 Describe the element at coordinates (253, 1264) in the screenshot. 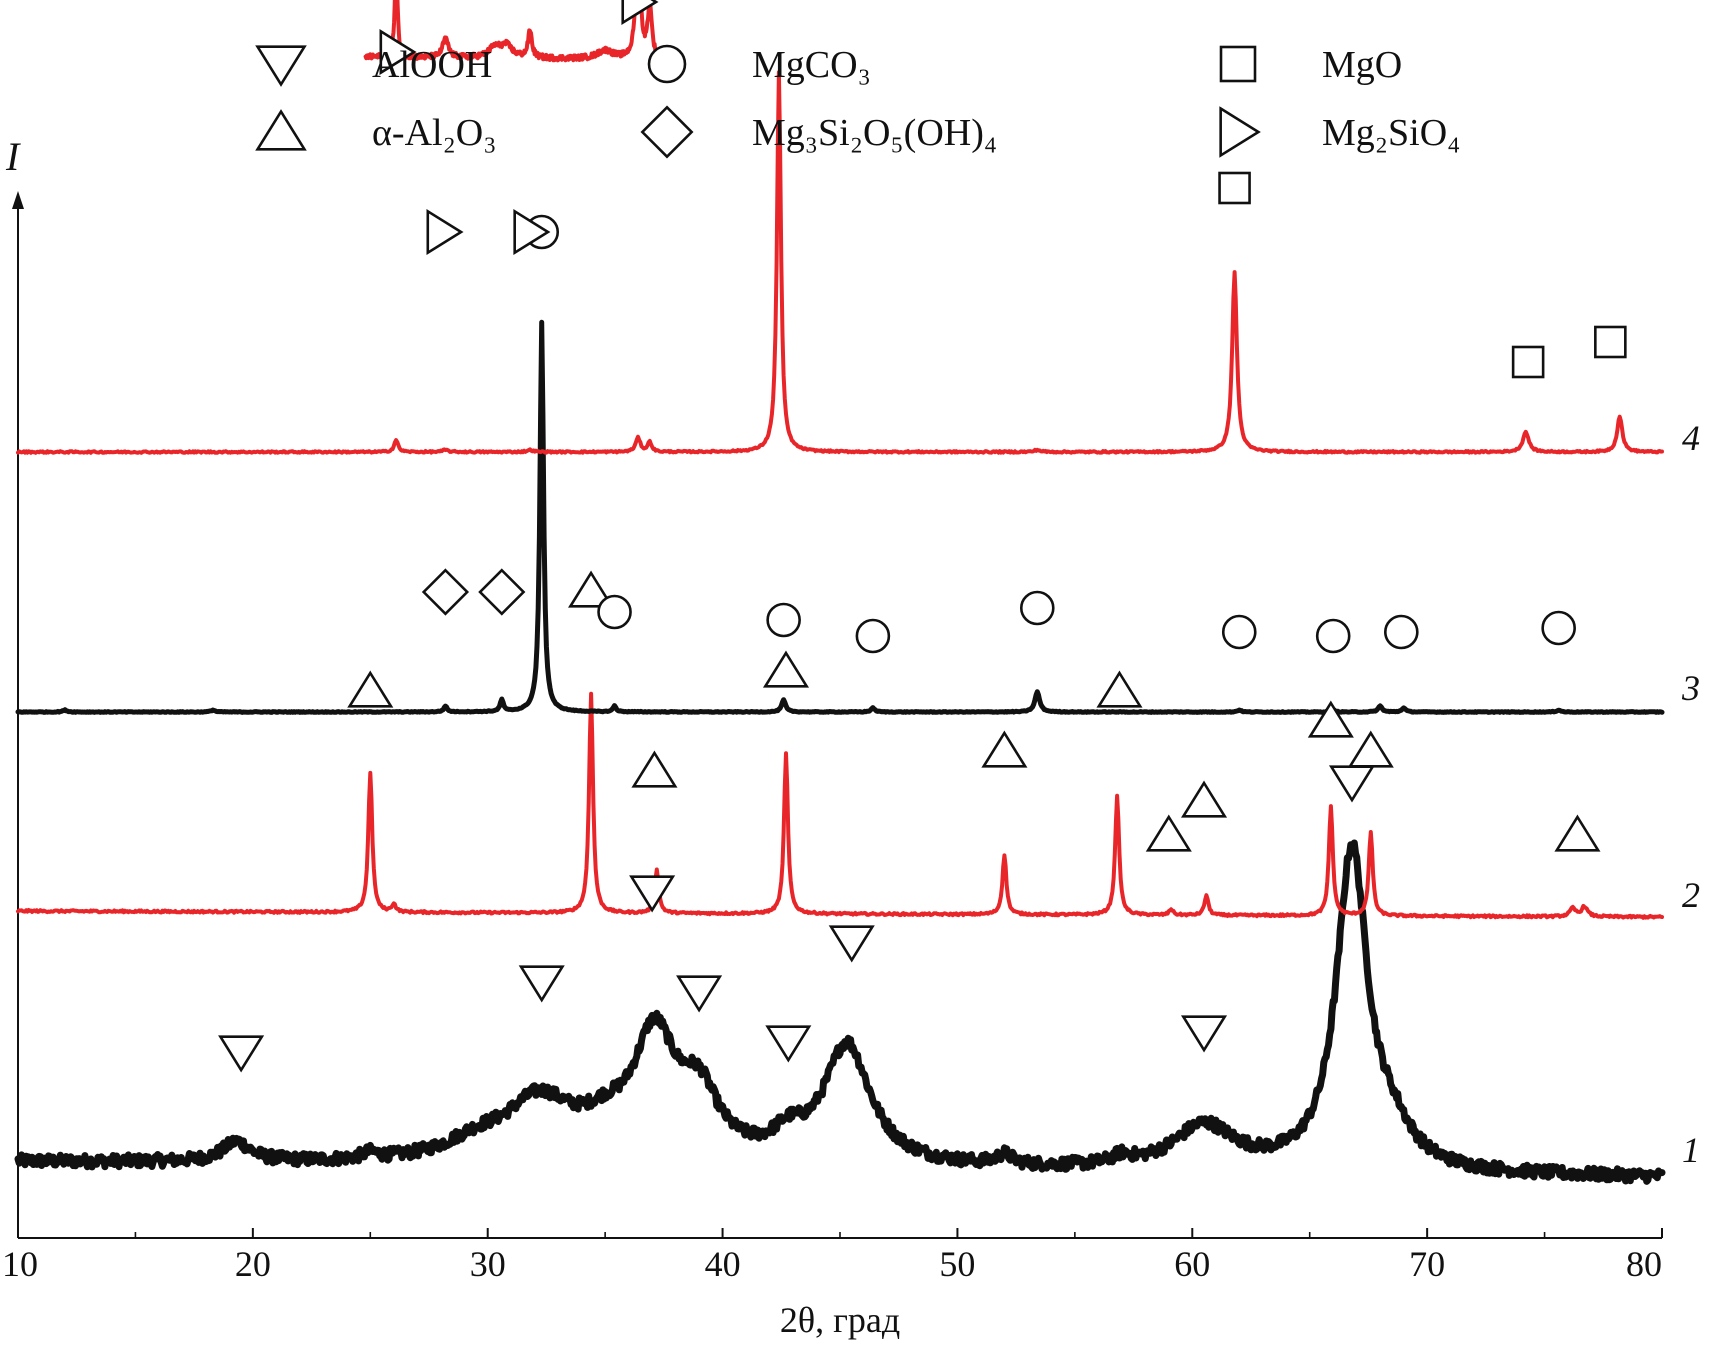

I see `x-tick-label: 20` at that location.